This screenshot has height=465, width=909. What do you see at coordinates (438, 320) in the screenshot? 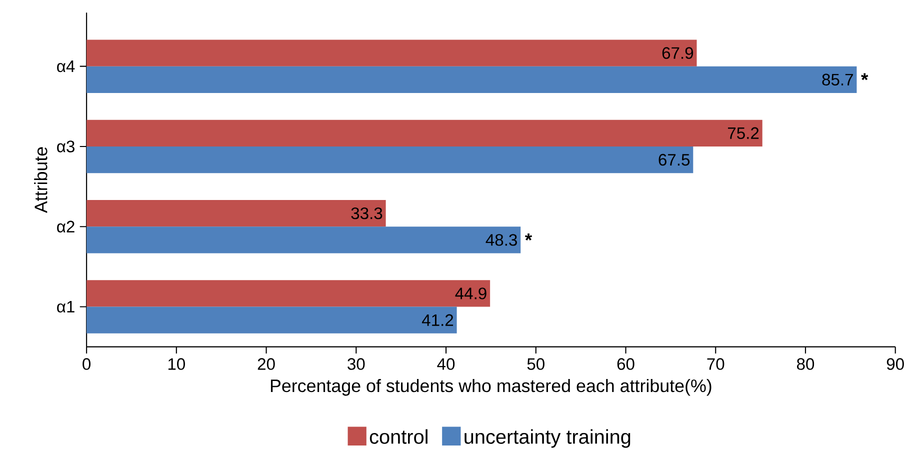
I see `data-label: 41.2` at bounding box center [438, 320].